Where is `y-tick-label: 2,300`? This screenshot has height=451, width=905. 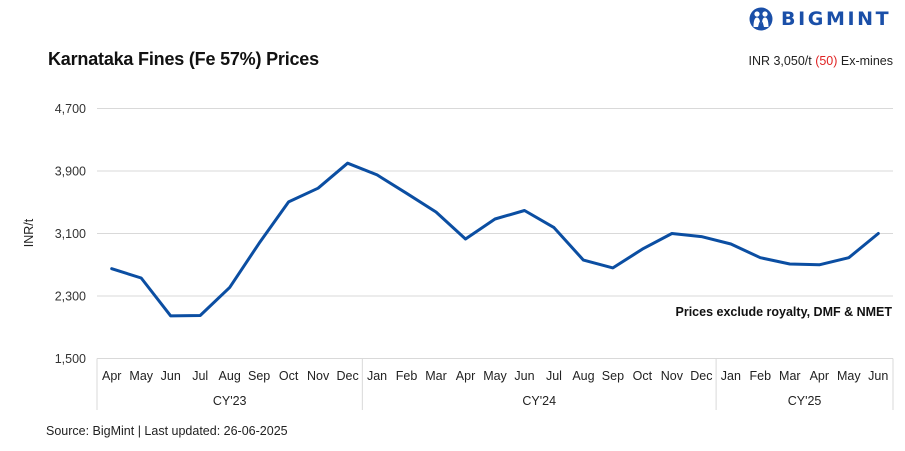 y-tick-label: 2,300 is located at coordinates (70, 297).